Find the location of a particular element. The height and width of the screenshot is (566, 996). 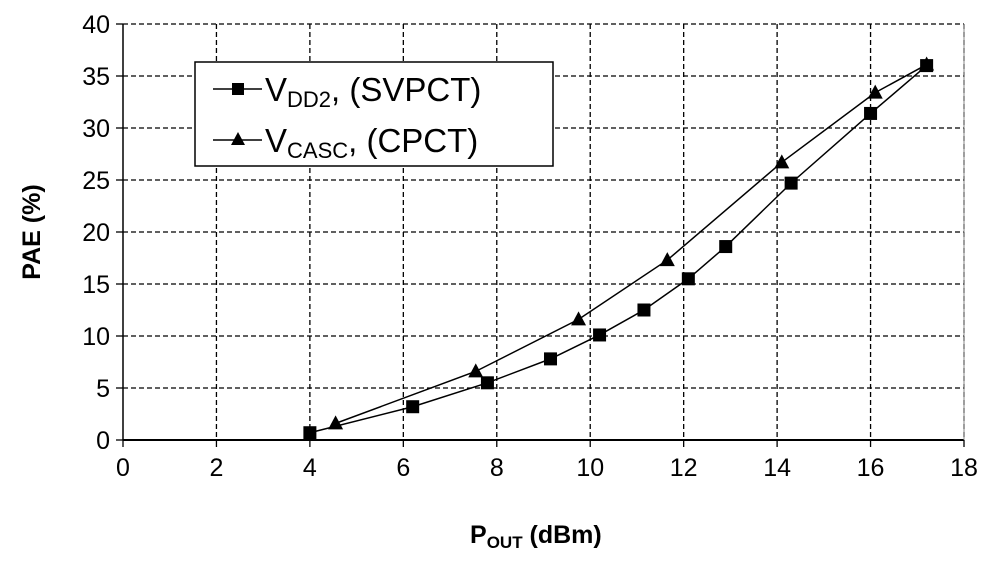

triangle-marker-icon is located at coordinates (238, 138).